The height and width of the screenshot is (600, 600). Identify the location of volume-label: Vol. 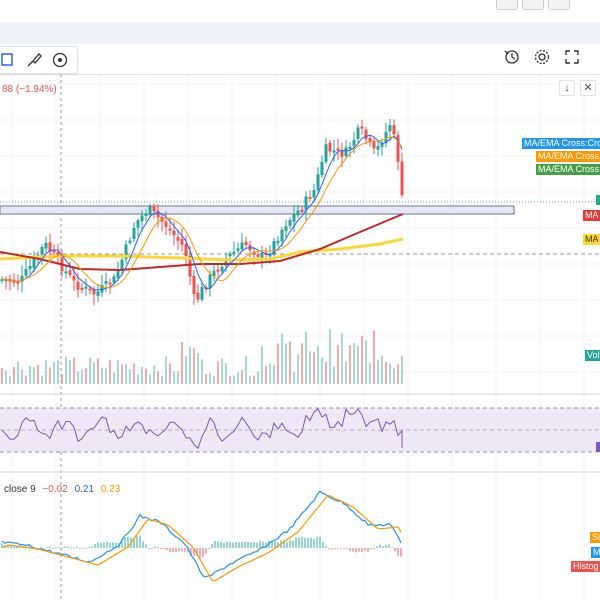
(592, 355).